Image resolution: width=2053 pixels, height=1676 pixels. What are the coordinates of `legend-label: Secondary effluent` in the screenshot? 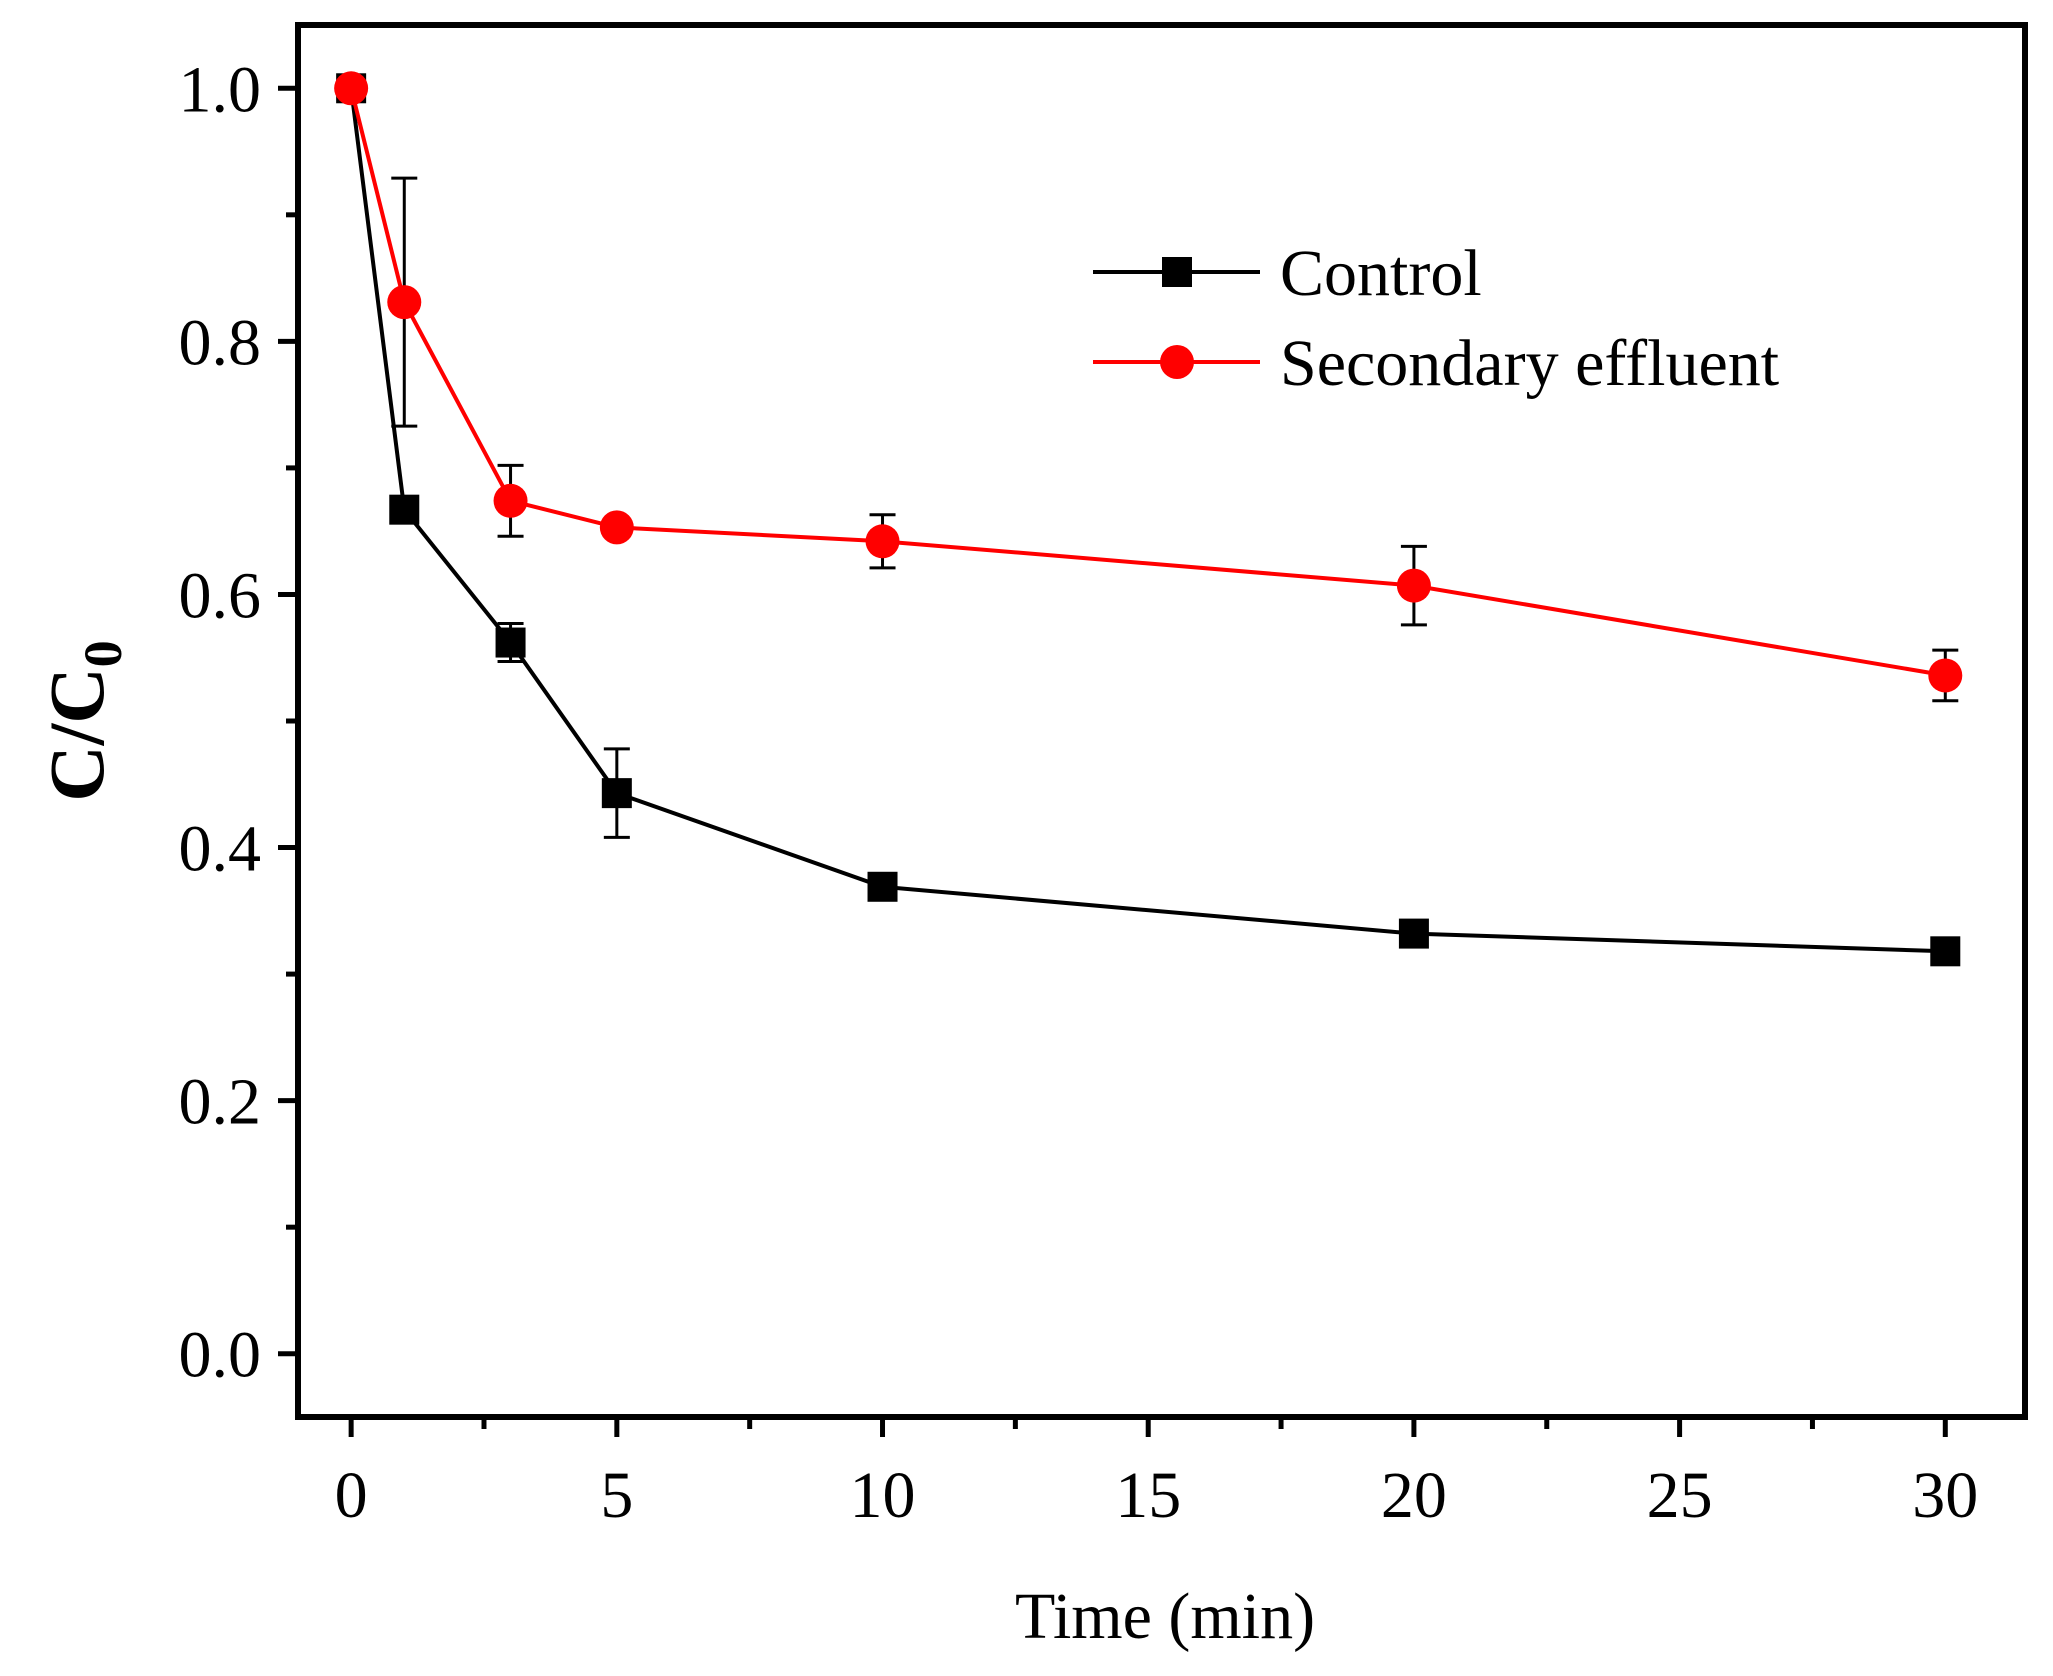 It's located at (1529, 363).